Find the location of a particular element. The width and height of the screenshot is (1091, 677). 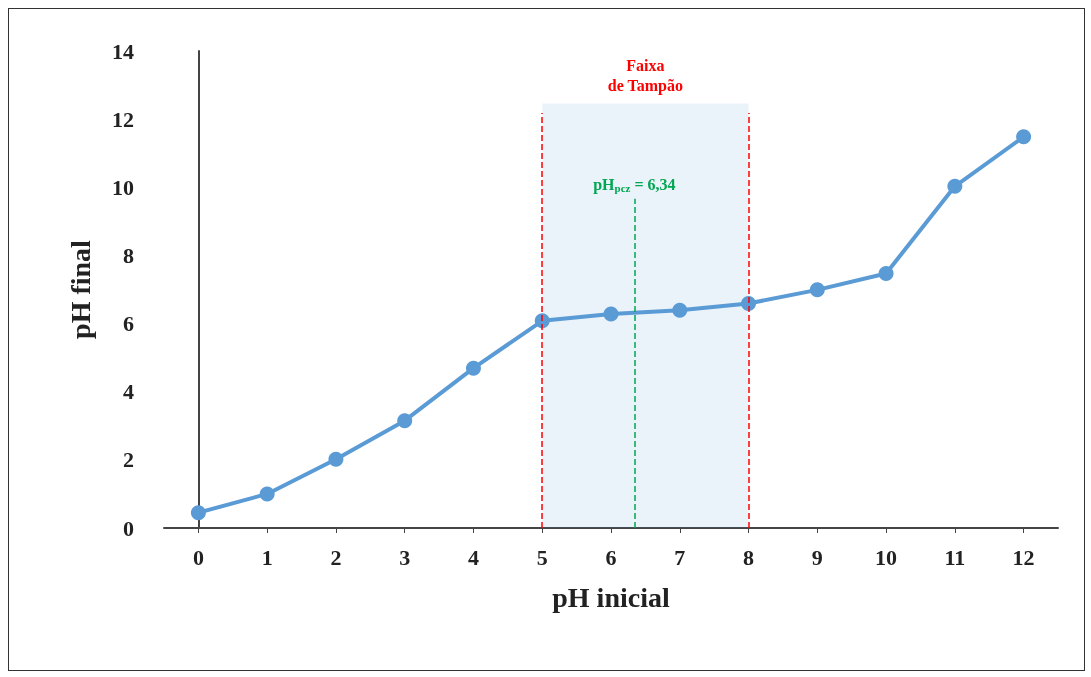

x-tick-label: 9 is located at coordinates (817, 557).